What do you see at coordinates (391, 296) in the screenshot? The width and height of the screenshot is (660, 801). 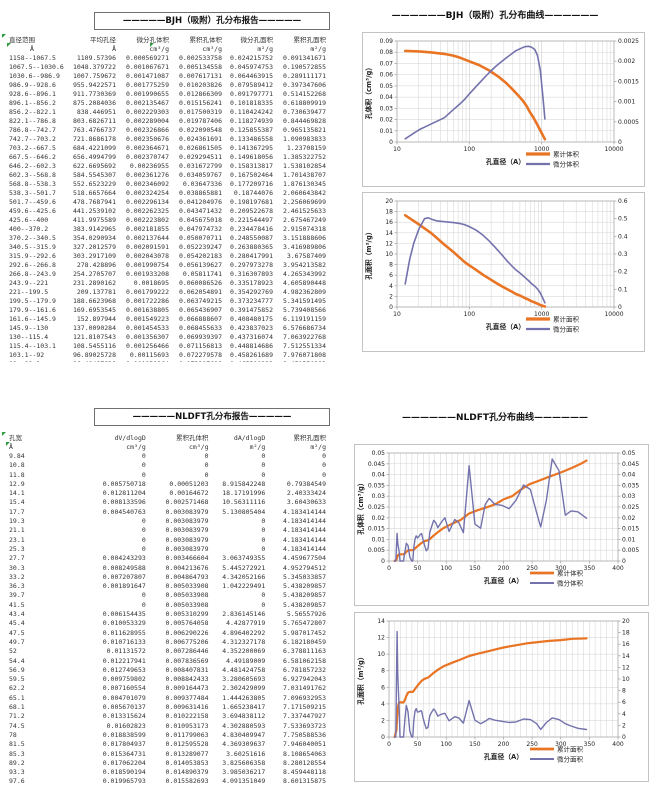 I see `svg-text: 2` at bounding box center [391, 296].